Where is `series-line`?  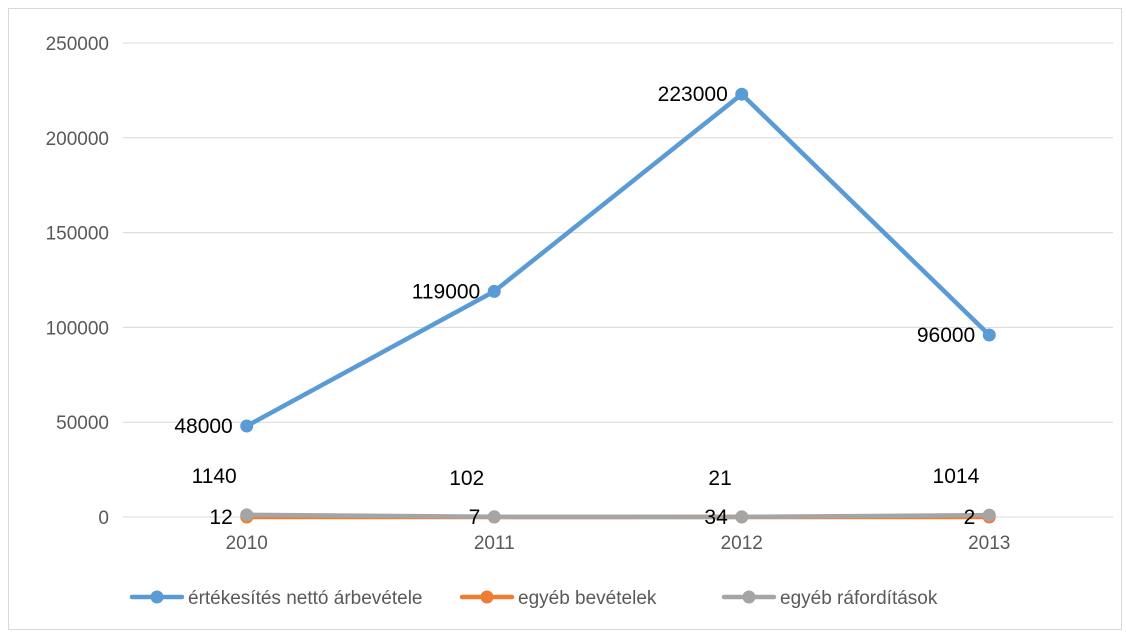
series-line is located at coordinates (618, 516).